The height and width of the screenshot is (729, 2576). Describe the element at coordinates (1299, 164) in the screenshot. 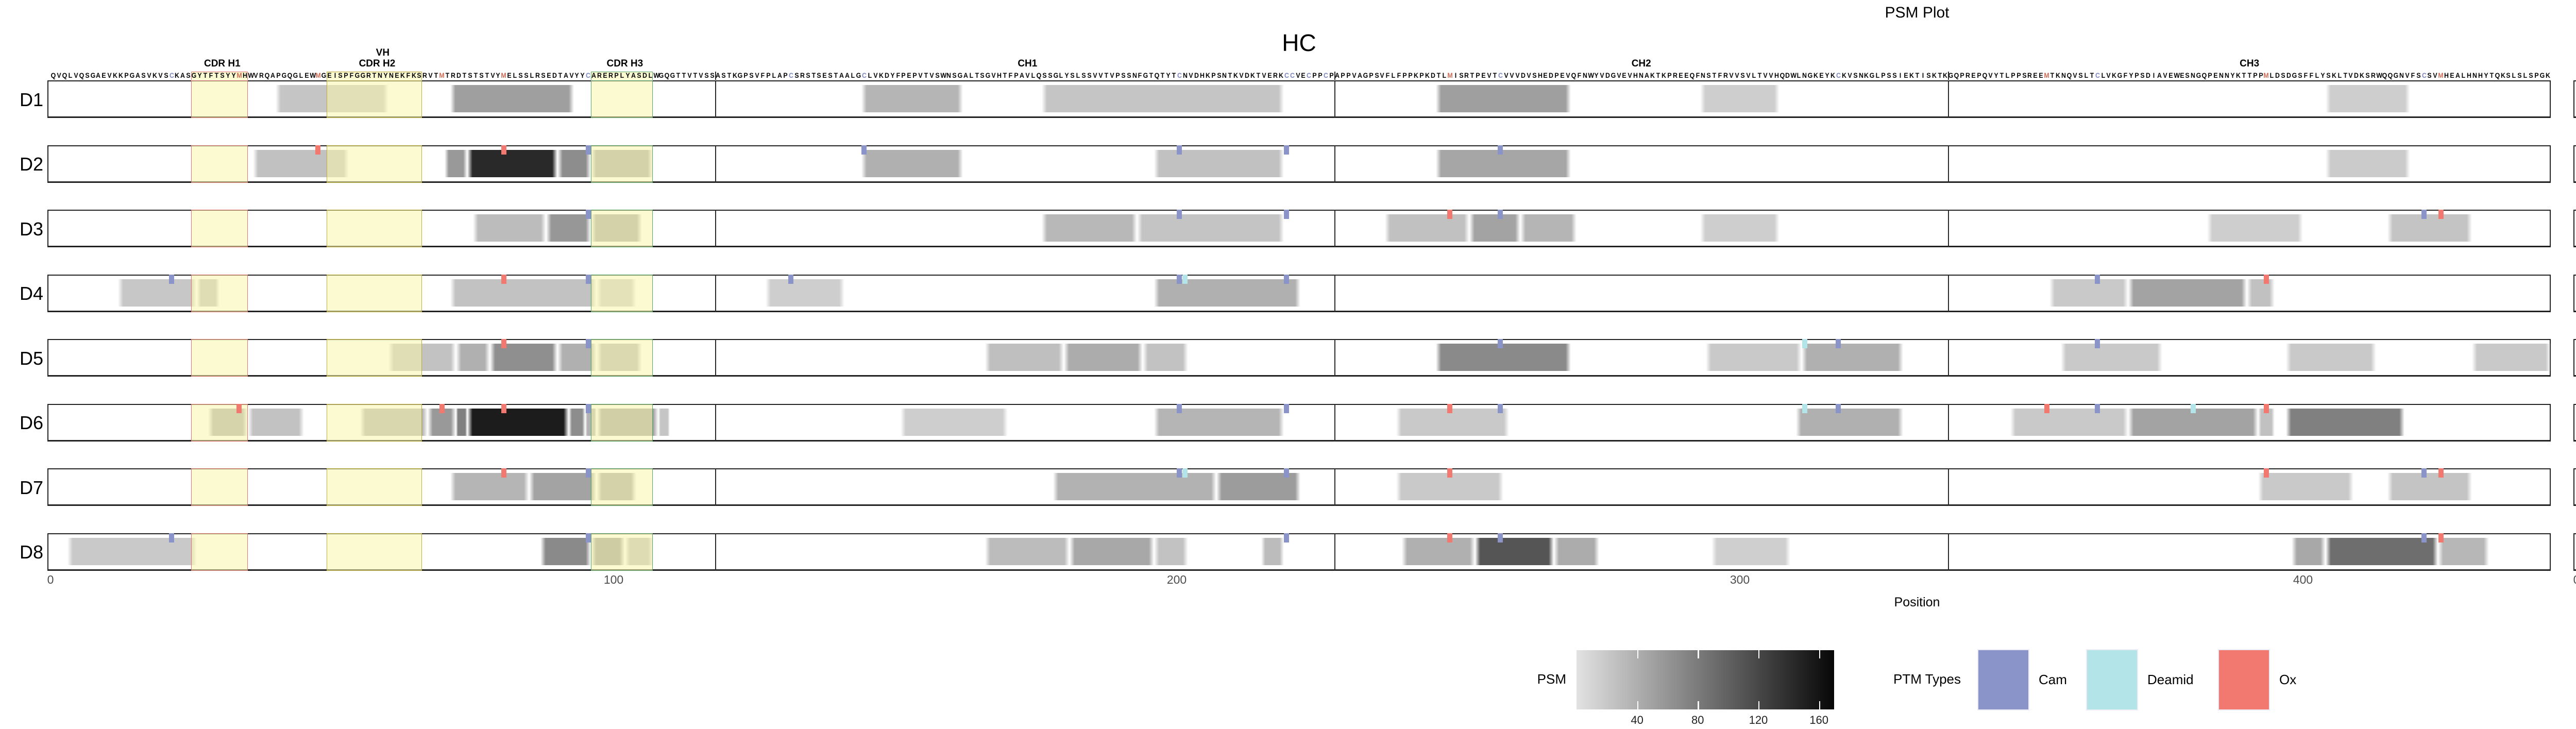

I see `sample-row-d2-hc` at that location.